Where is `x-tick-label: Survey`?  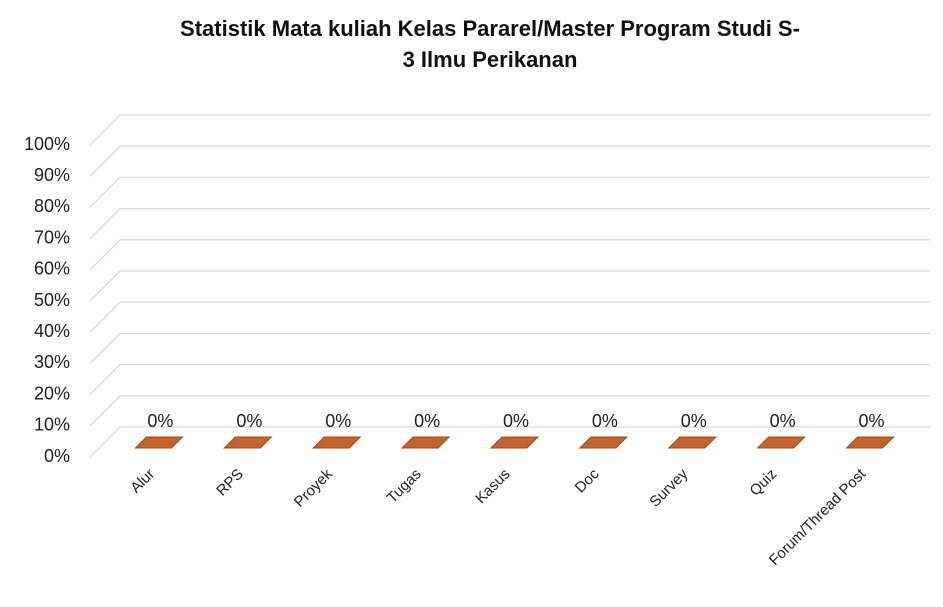
x-tick-label: Survey is located at coordinates (668, 487).